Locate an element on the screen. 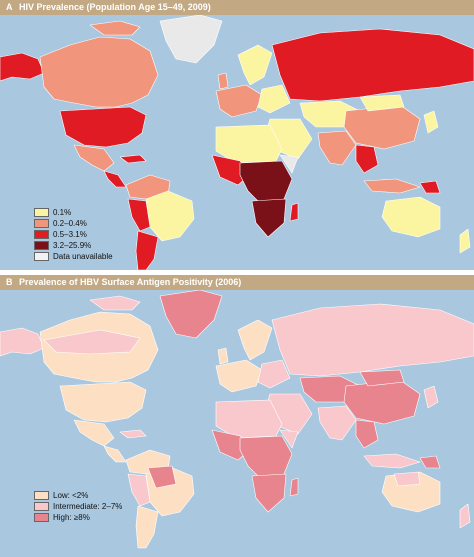 The image size is (474, 557). legend-item: Low: <2% is located at coordinates (78, 495).